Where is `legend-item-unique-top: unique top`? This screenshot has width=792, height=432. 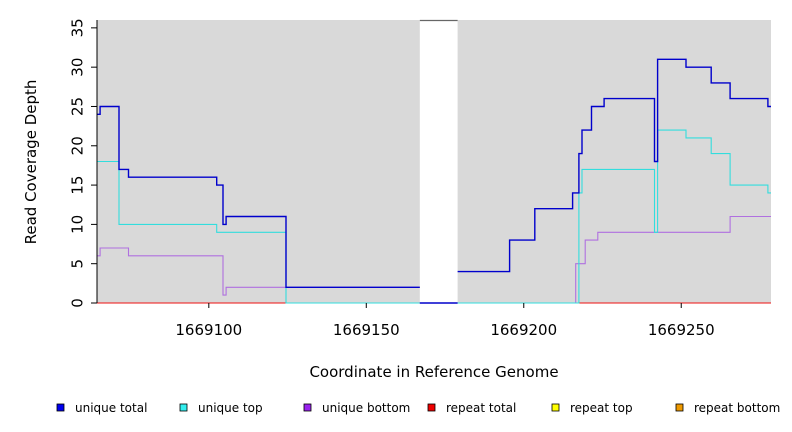
legend-item-unique-top: unique top is located at coordinates (221, 408).